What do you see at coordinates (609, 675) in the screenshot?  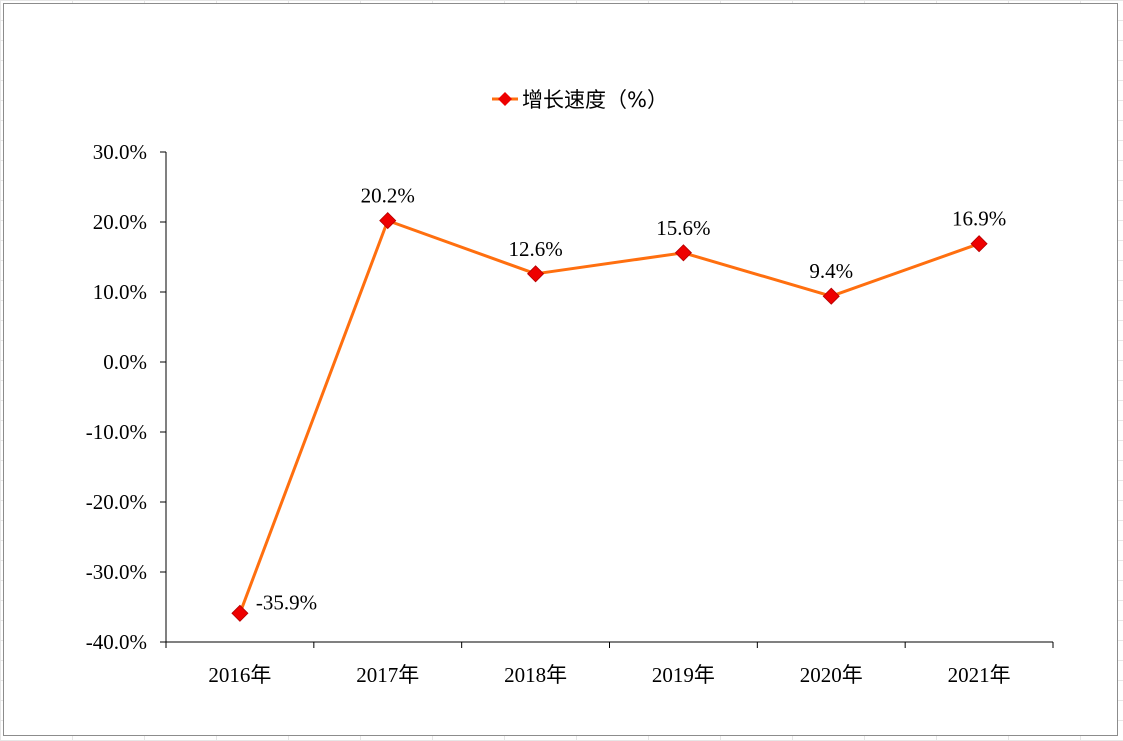 I see `x-axis-tick-labels: 2016年 2017年 2018年 2019年 2020年 2021年` at bounding box center [609, 675].